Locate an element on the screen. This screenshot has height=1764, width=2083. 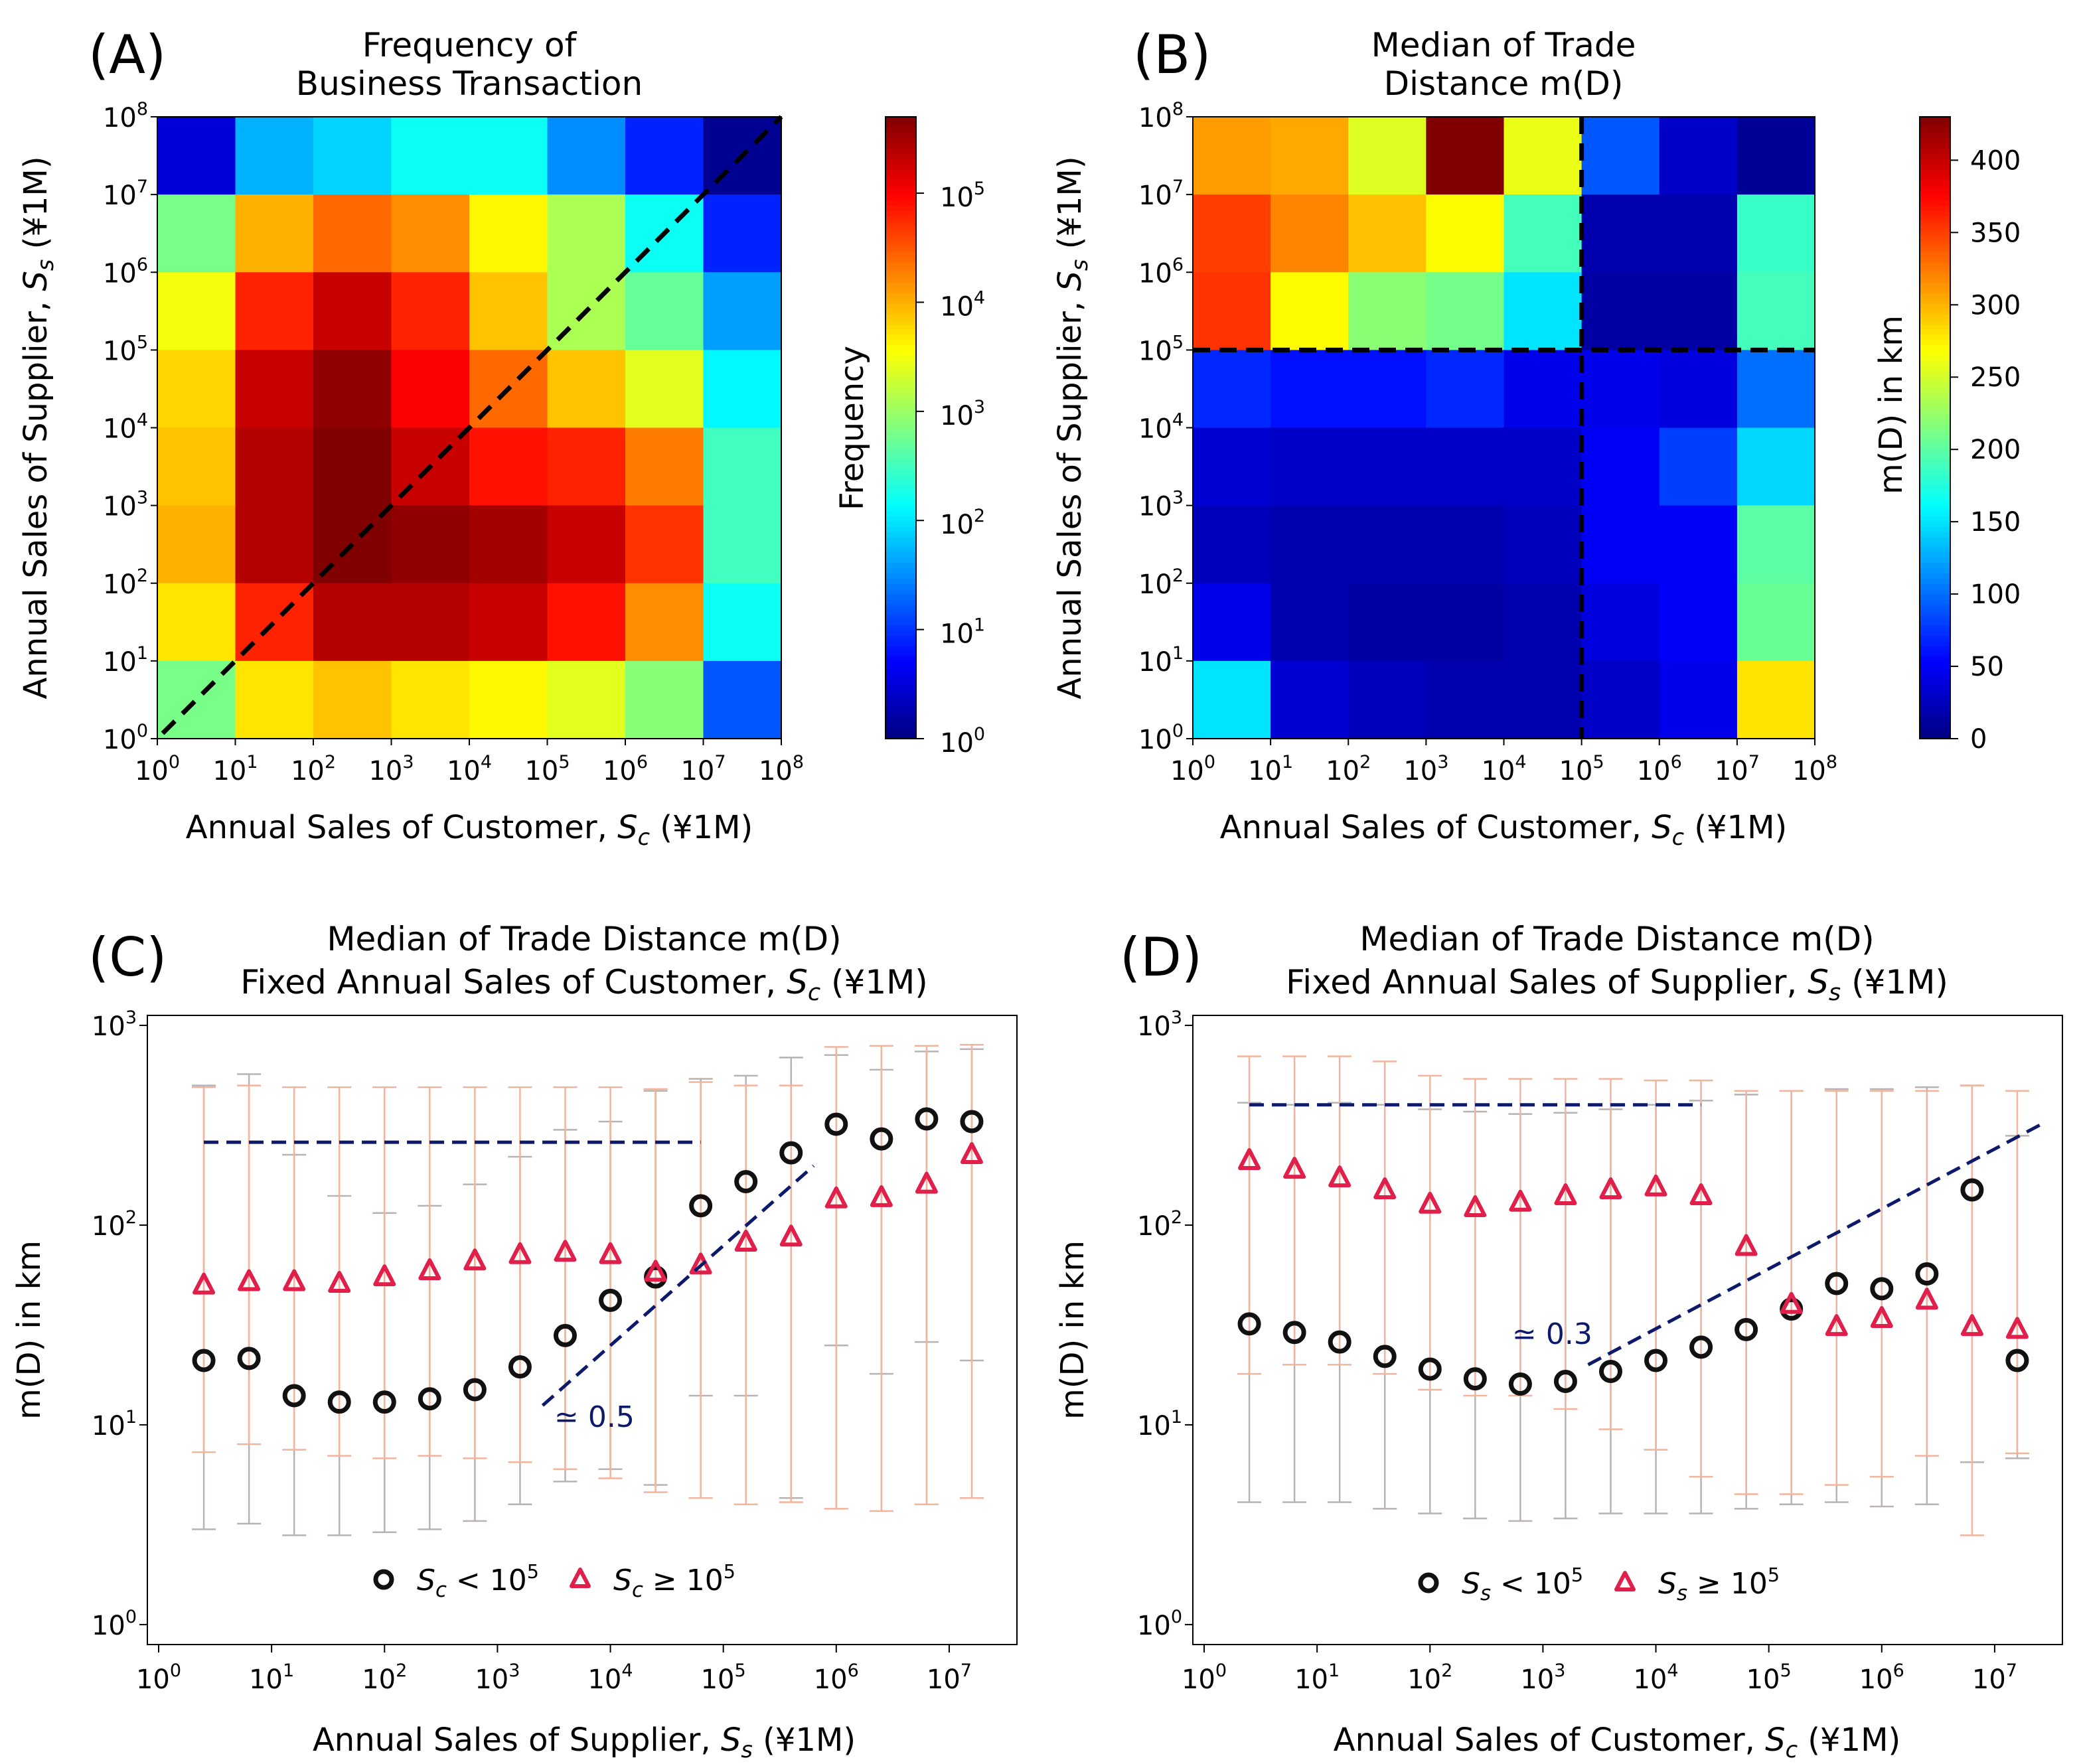
panel-label: (C) is located at coordinates (127, 957).